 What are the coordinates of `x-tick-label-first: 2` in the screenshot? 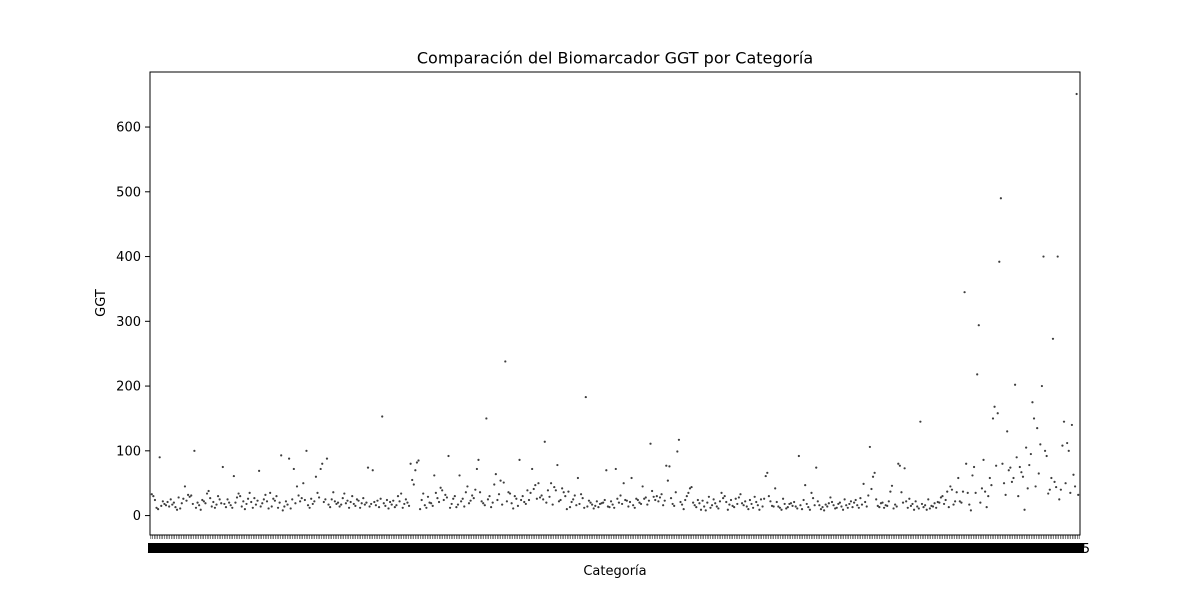 It's located at (151, 549).